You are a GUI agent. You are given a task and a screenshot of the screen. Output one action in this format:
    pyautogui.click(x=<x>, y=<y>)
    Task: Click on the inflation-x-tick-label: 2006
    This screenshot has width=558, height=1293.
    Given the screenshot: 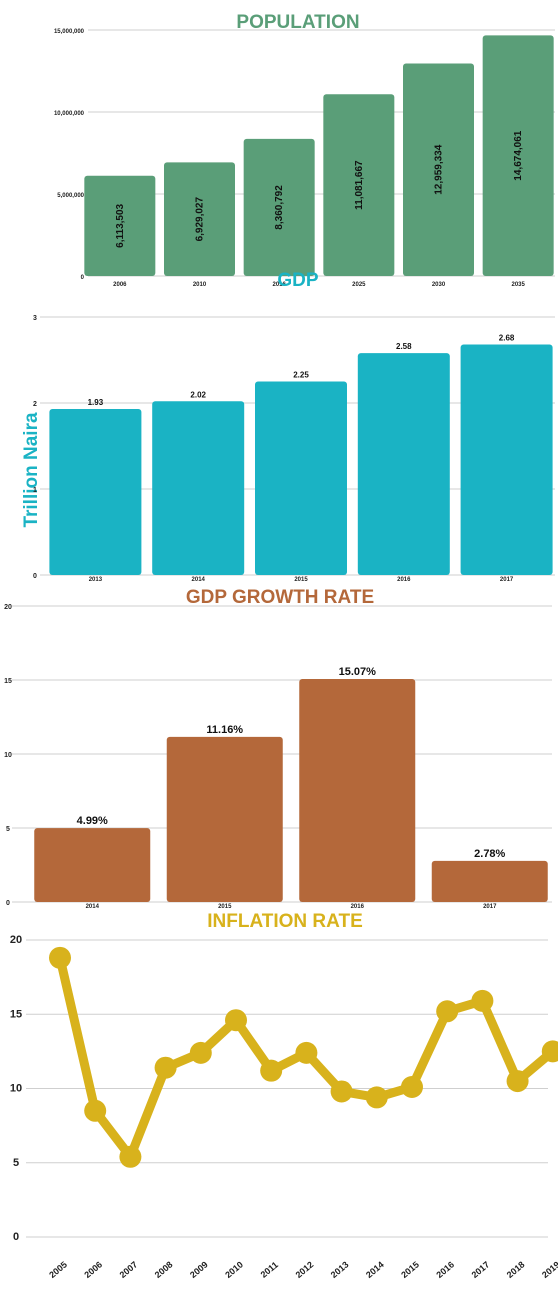 What is the action you would take?
    pyautogui.click(x=93, y=1269)
    